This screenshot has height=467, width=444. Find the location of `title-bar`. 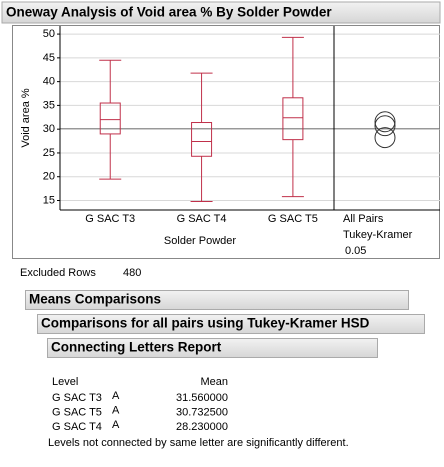

title-bar is located at coordinates (221, 12).